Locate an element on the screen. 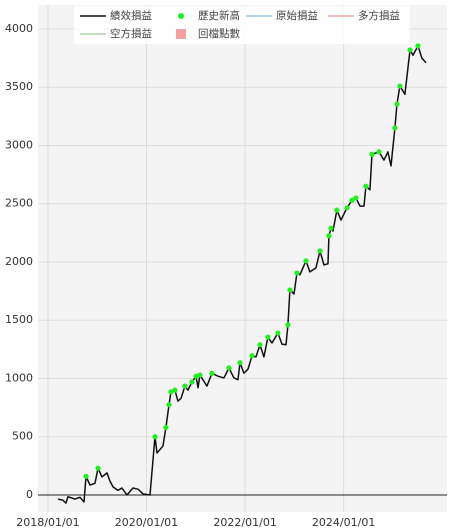  x-tick-label: 2018/01/01 is located at coordinates (47, 522).